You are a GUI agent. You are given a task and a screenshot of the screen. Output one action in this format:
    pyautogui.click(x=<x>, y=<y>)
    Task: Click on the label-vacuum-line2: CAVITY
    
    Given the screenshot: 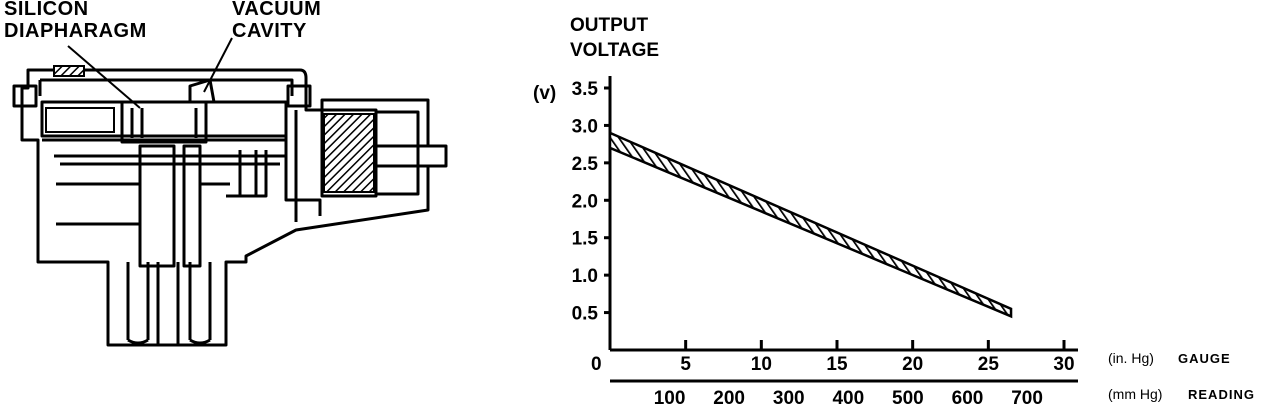 What is the action you would take?
    pyautogui.click(x=269, y=31)
    